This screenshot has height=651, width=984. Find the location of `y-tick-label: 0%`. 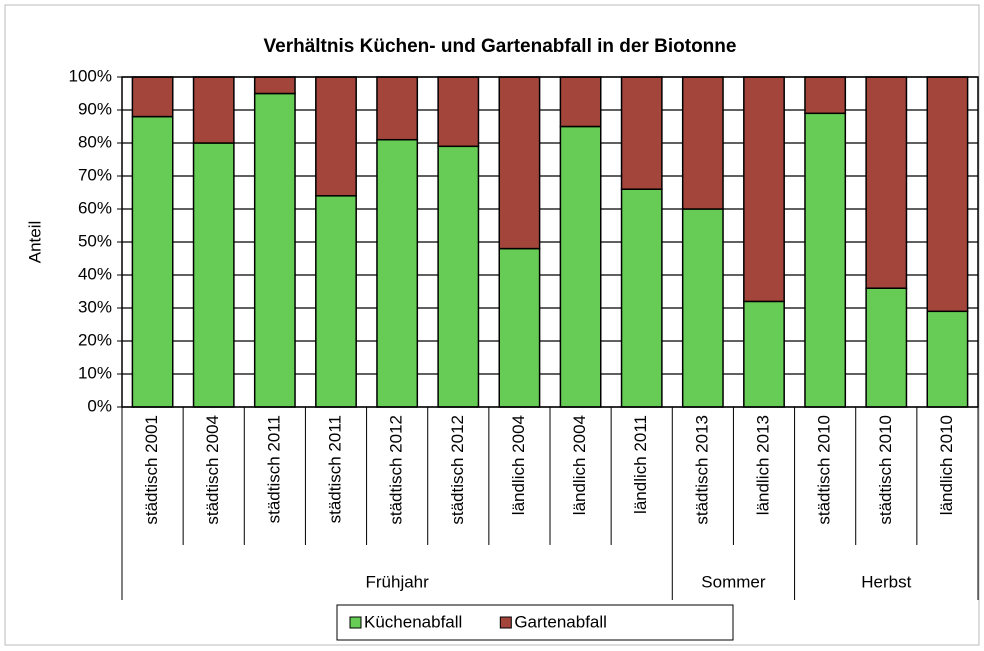

y-tick-label: 0% is located at coordinates (99, 405).